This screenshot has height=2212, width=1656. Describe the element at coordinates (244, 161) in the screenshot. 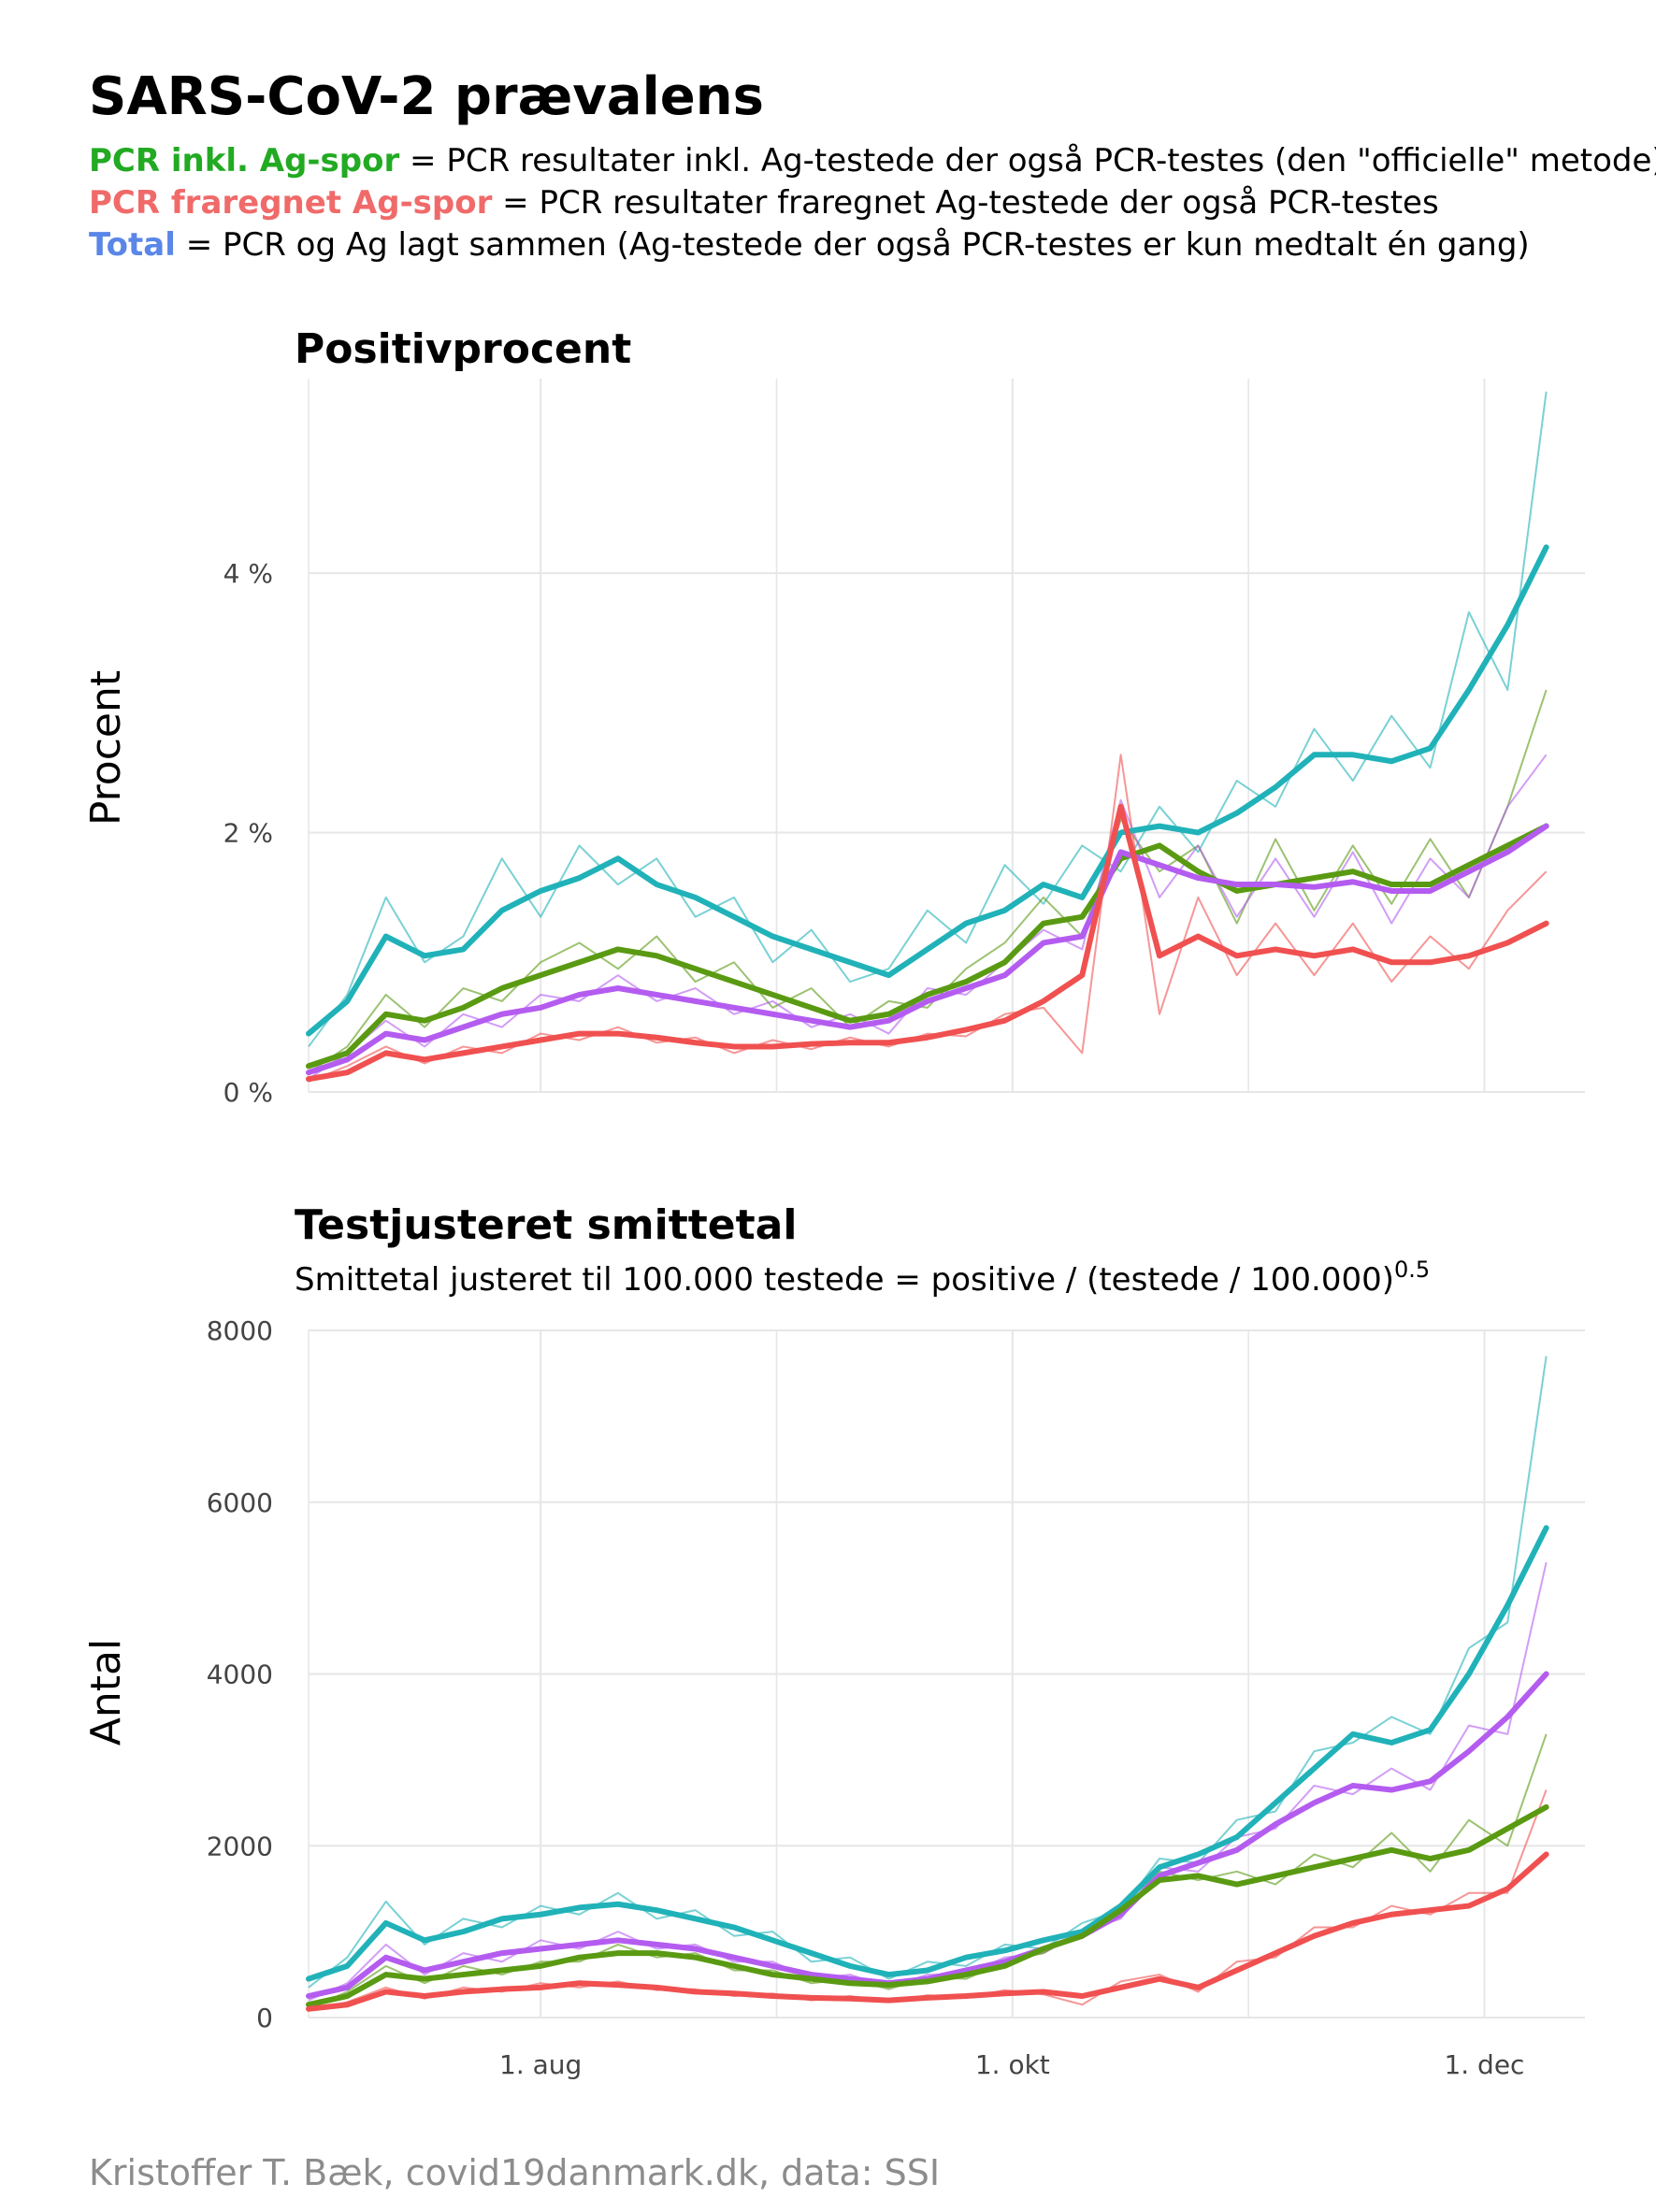

I see `legend-label-pcr-inkl: PCR inkl. Ag-spor` at that location.